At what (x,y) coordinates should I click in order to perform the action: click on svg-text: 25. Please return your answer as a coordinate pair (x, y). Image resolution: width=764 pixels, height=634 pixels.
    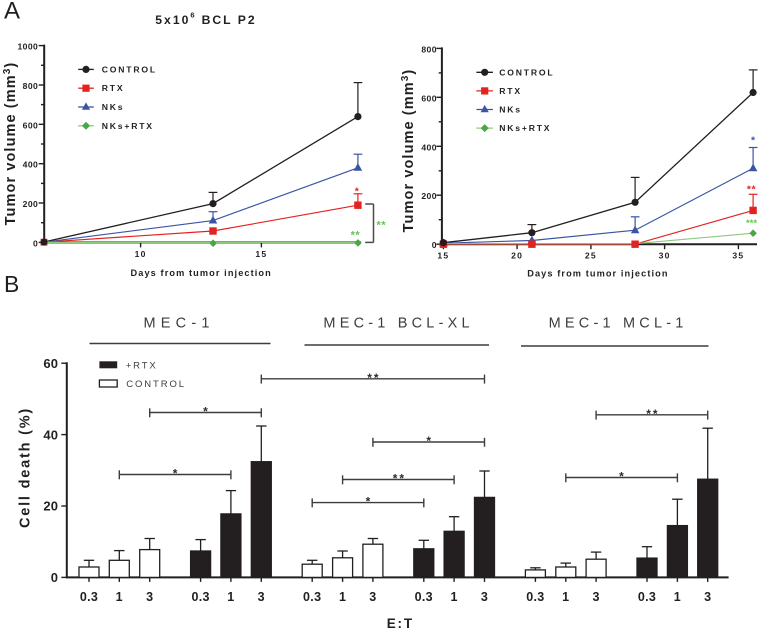
    Looking at the image, I should click on (591, 256).